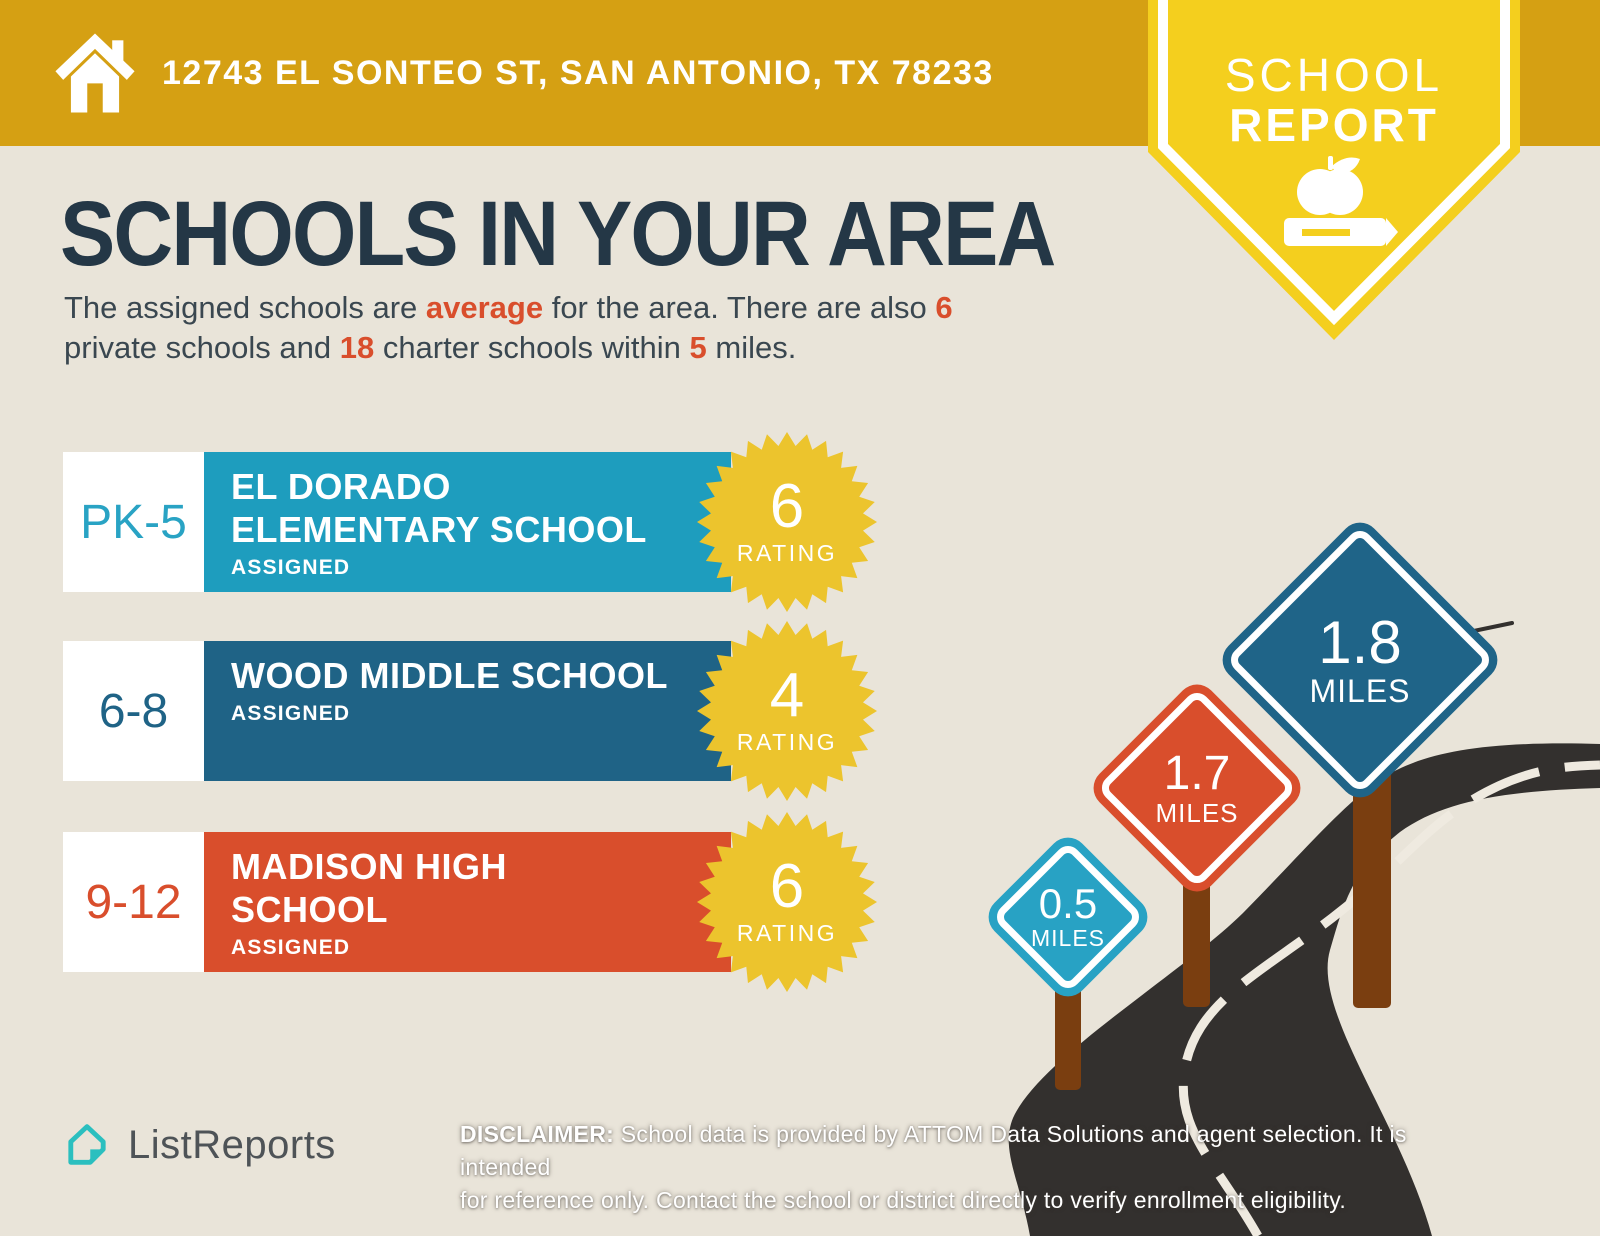 The width and height of the screenshot is (1600, 1236). I want to click on intro-highlight-private-count: 6, so click(944, 307).